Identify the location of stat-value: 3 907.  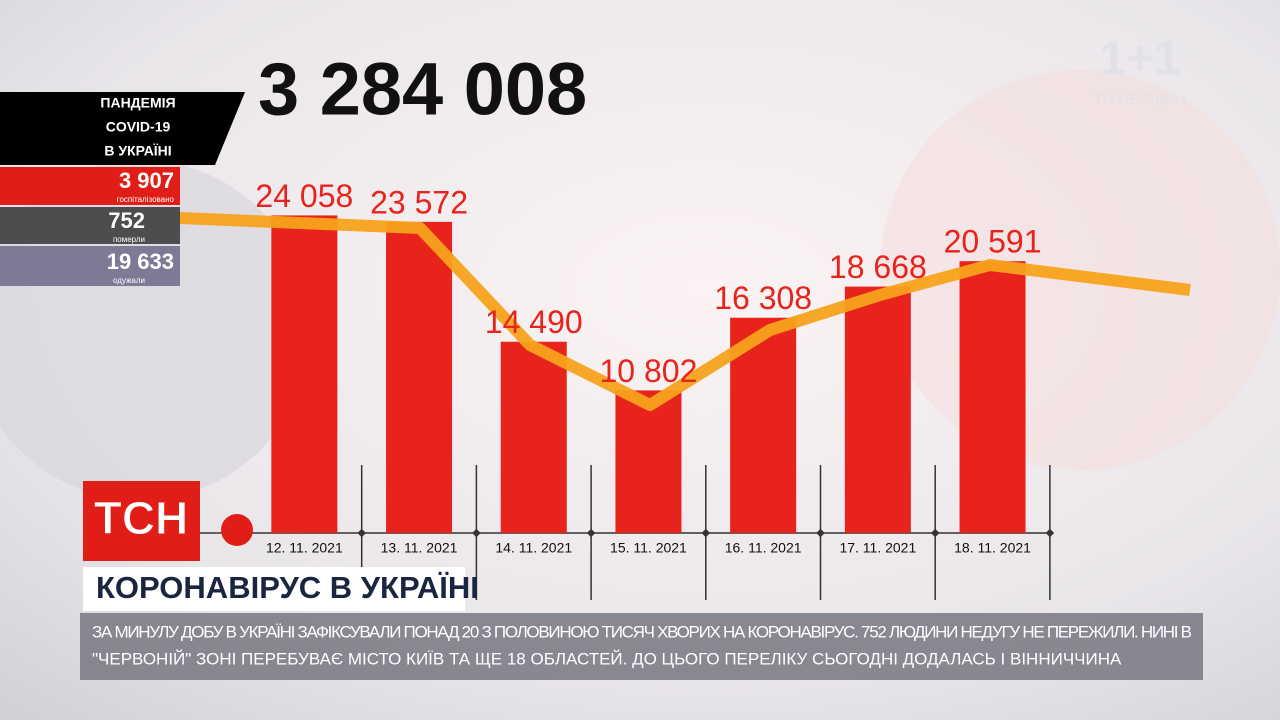
(146, 180).